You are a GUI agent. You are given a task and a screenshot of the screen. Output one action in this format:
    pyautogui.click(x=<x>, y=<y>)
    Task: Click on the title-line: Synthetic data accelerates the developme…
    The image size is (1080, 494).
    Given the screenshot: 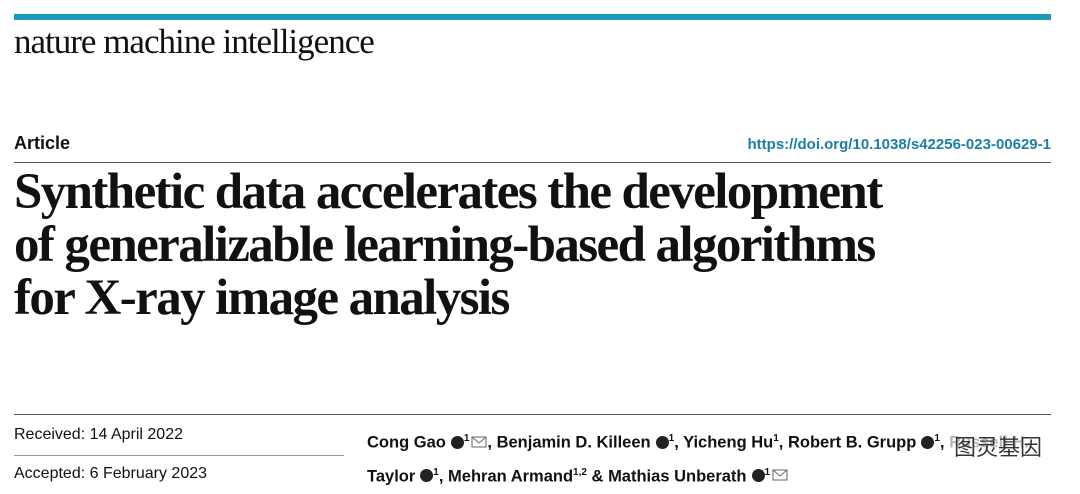 What is the action you would take?
    pyautogui.click(x=448, y=192)
    